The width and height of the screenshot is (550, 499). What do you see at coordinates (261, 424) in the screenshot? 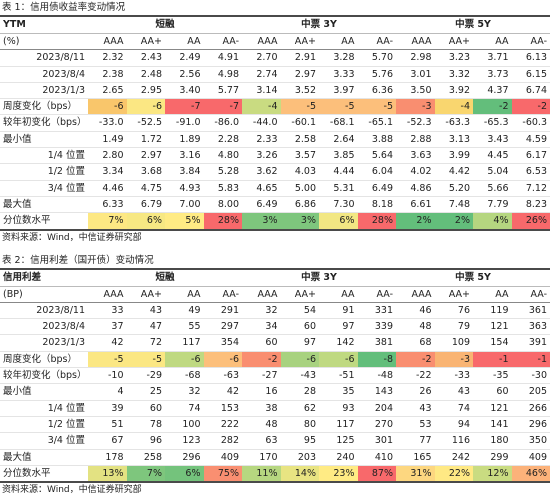
I see `cell: 48` at bounding box center [261, 424].